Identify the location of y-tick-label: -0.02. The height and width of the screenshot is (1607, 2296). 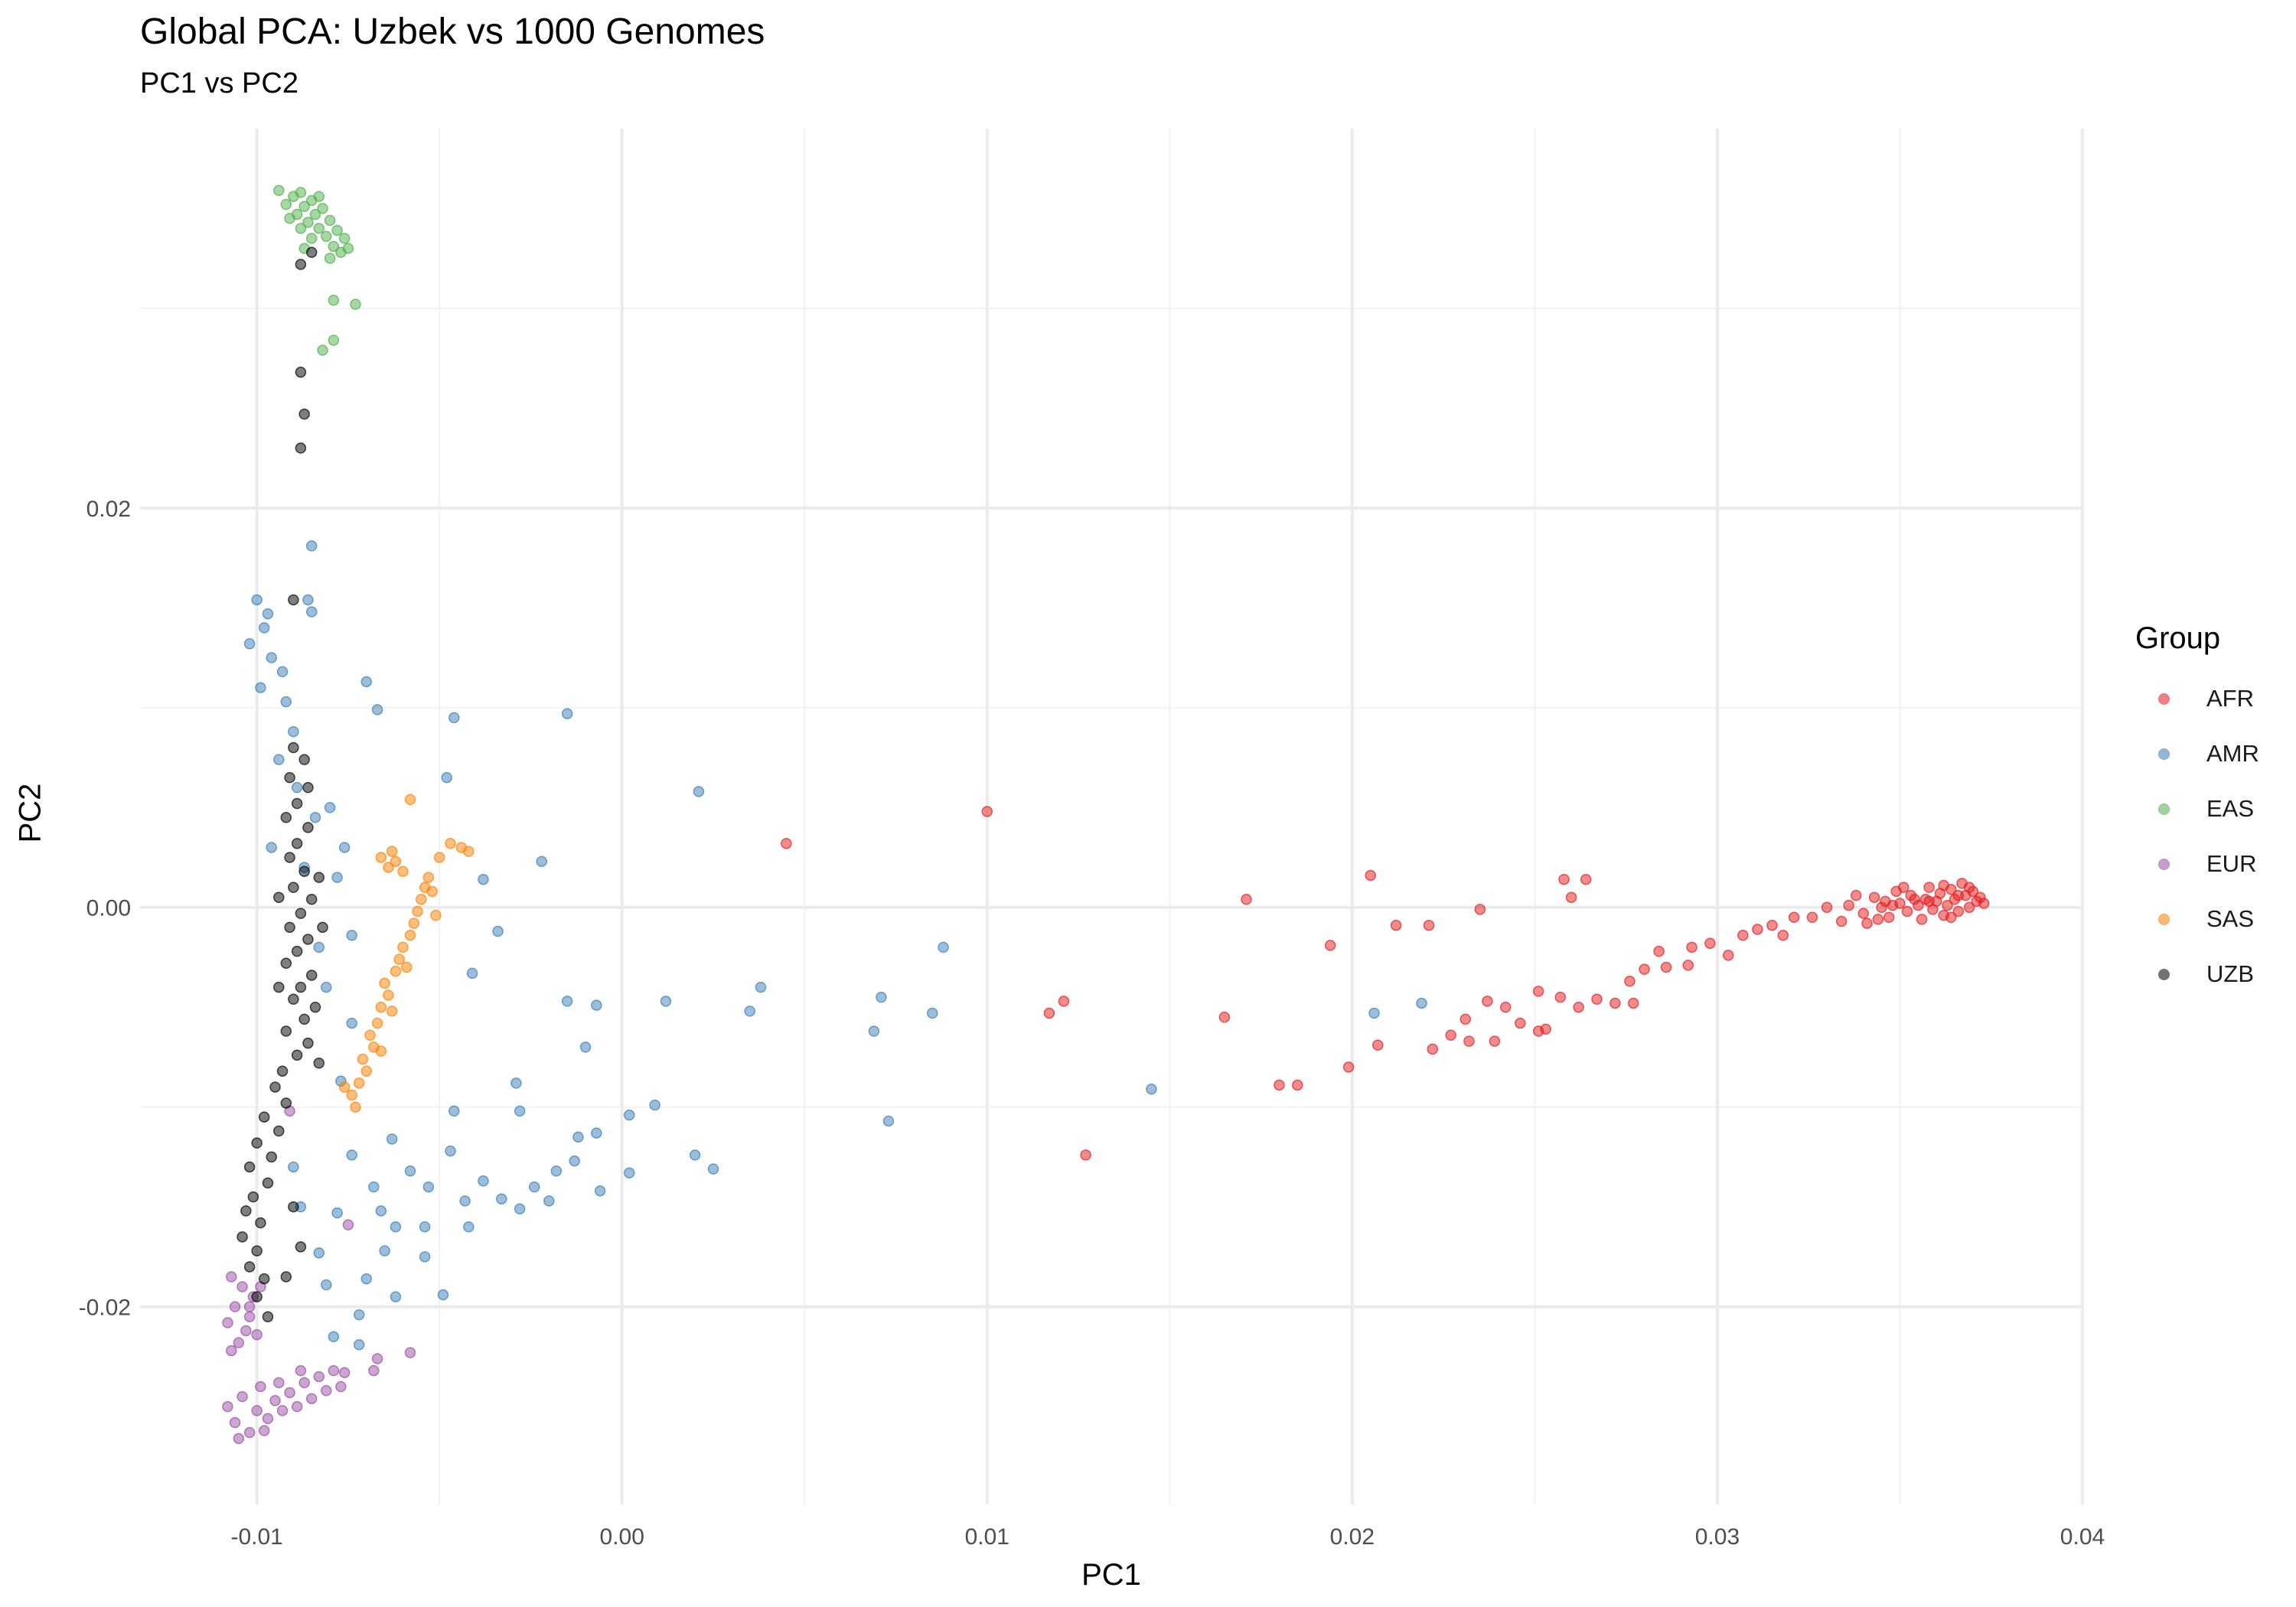
(105, 1308).